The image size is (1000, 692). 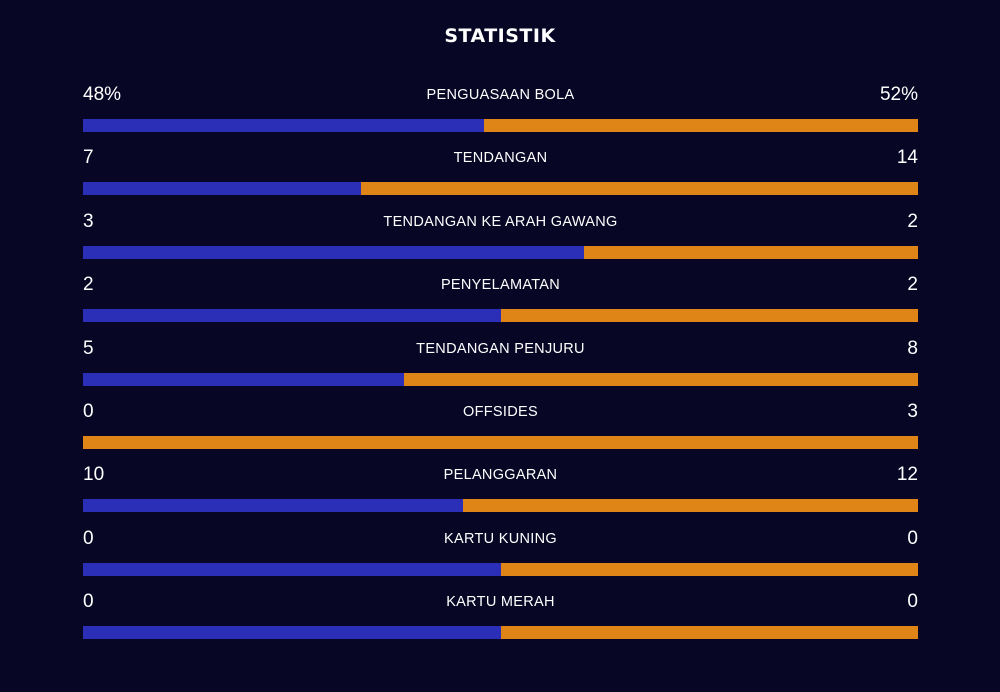 I want to click on stat-label: KARTU MERAH, so click(x=500, y=602).